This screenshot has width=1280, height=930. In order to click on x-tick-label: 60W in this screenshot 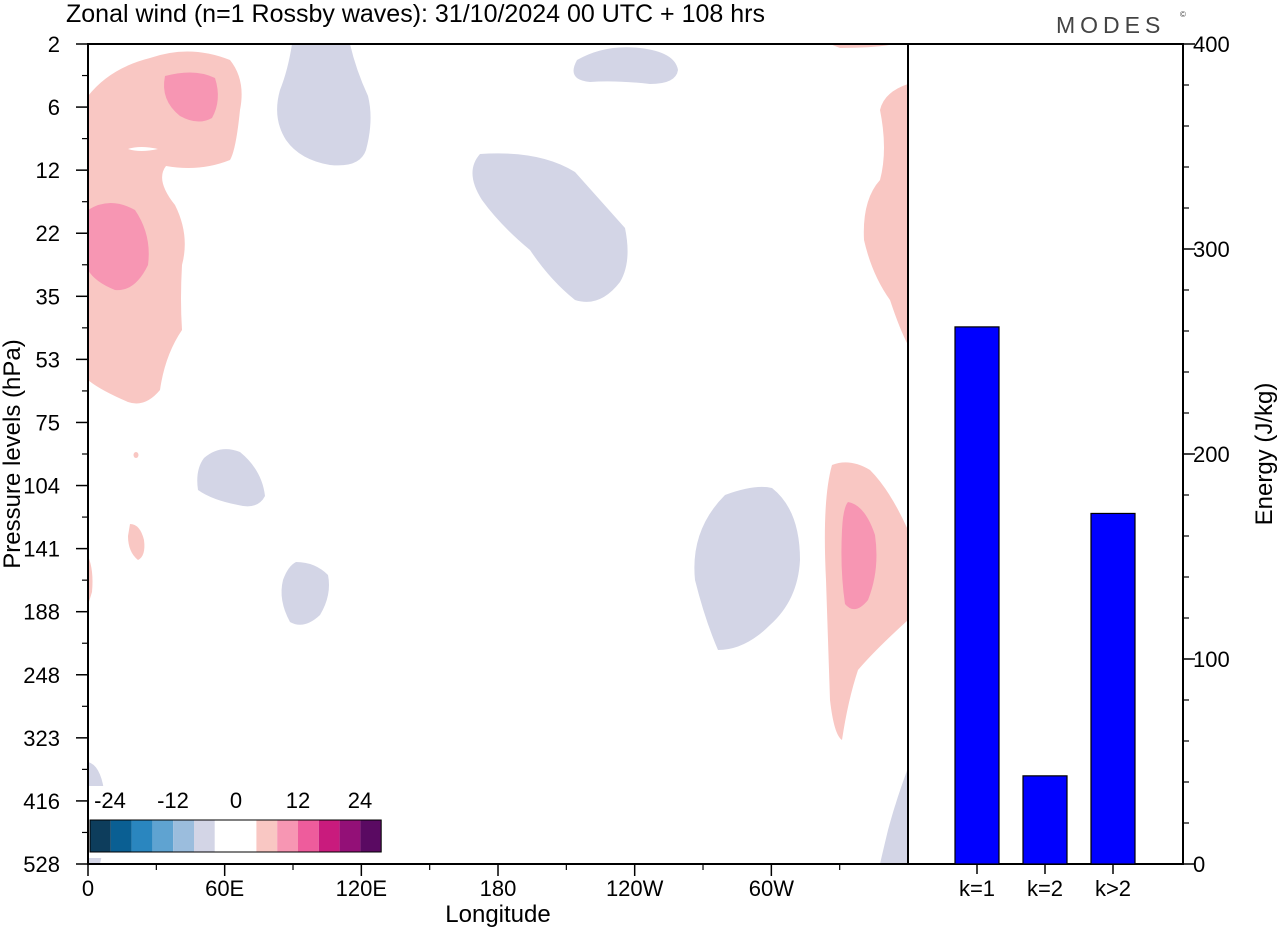, I will do `click(771, 888)`.